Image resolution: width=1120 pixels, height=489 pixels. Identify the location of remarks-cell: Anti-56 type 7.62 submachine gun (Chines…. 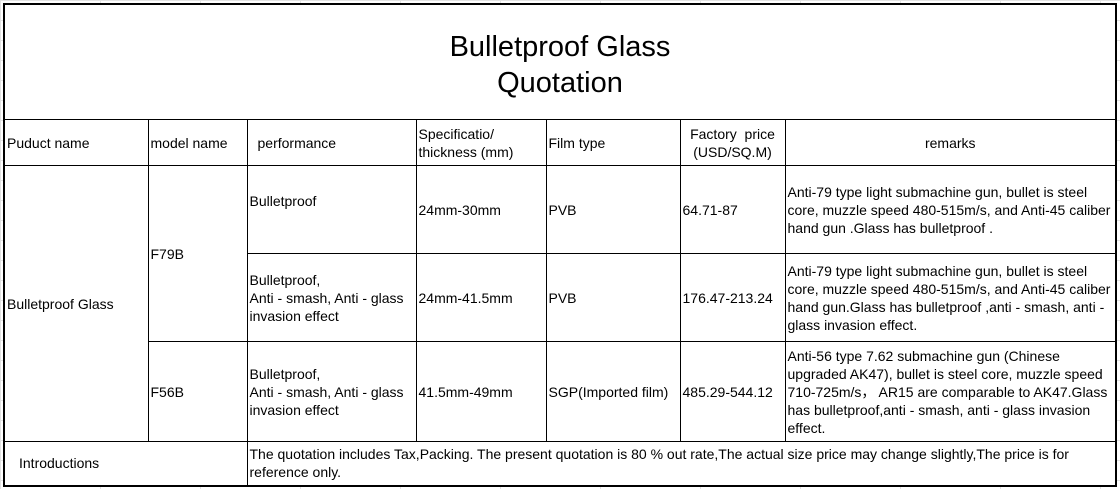
(950, 391).